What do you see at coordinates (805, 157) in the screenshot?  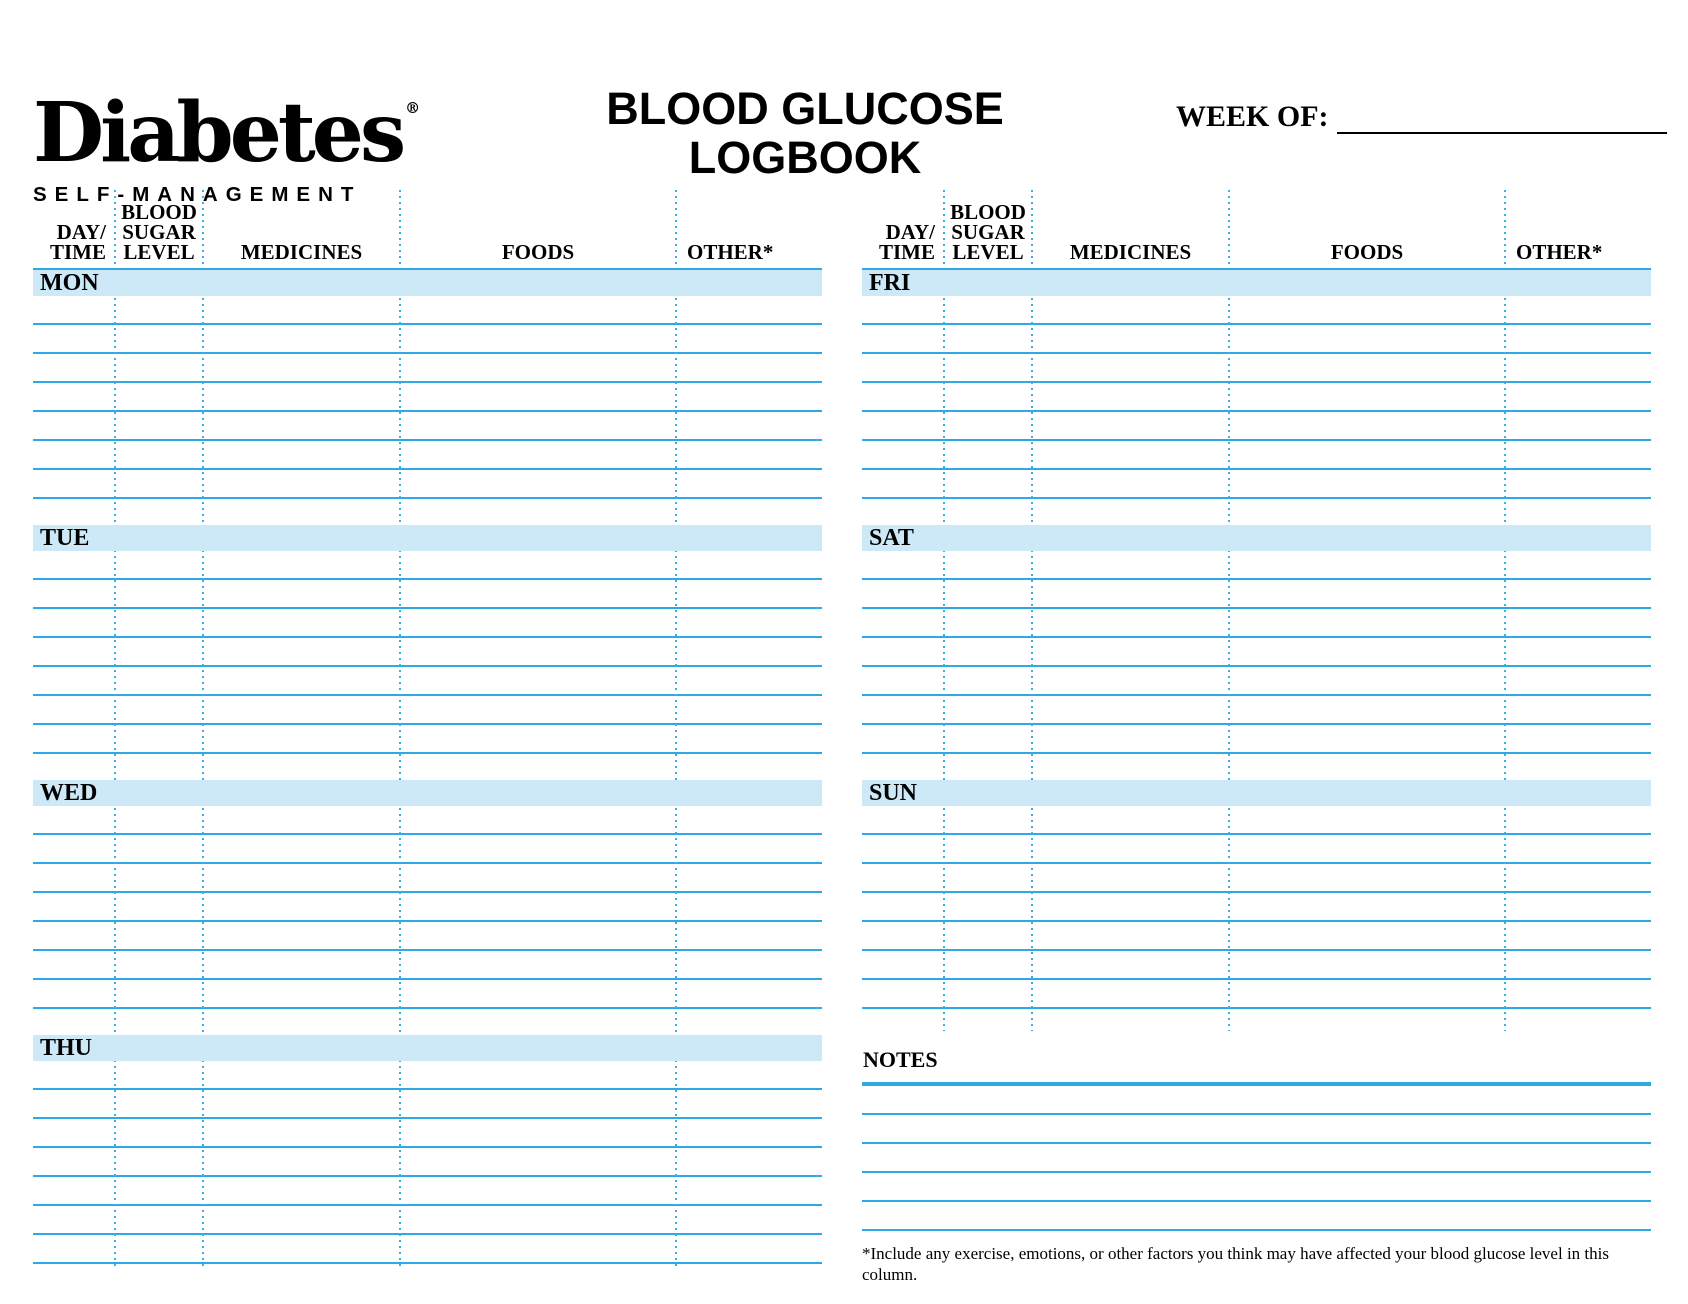 I see `title-line-2: LOGBOOK` at bounding box center [805, 157].